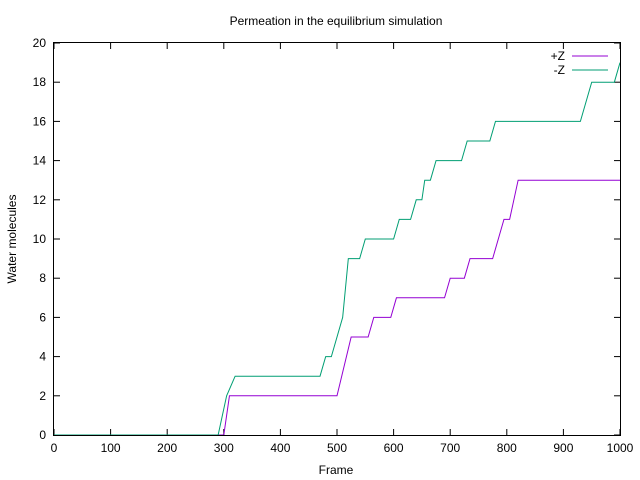 This screenshot has height=480, width=640. What do you see at coordinates (579, 63) in the screenshot?
I see `legend: +Z-Z` at bounding box center [579, 63].